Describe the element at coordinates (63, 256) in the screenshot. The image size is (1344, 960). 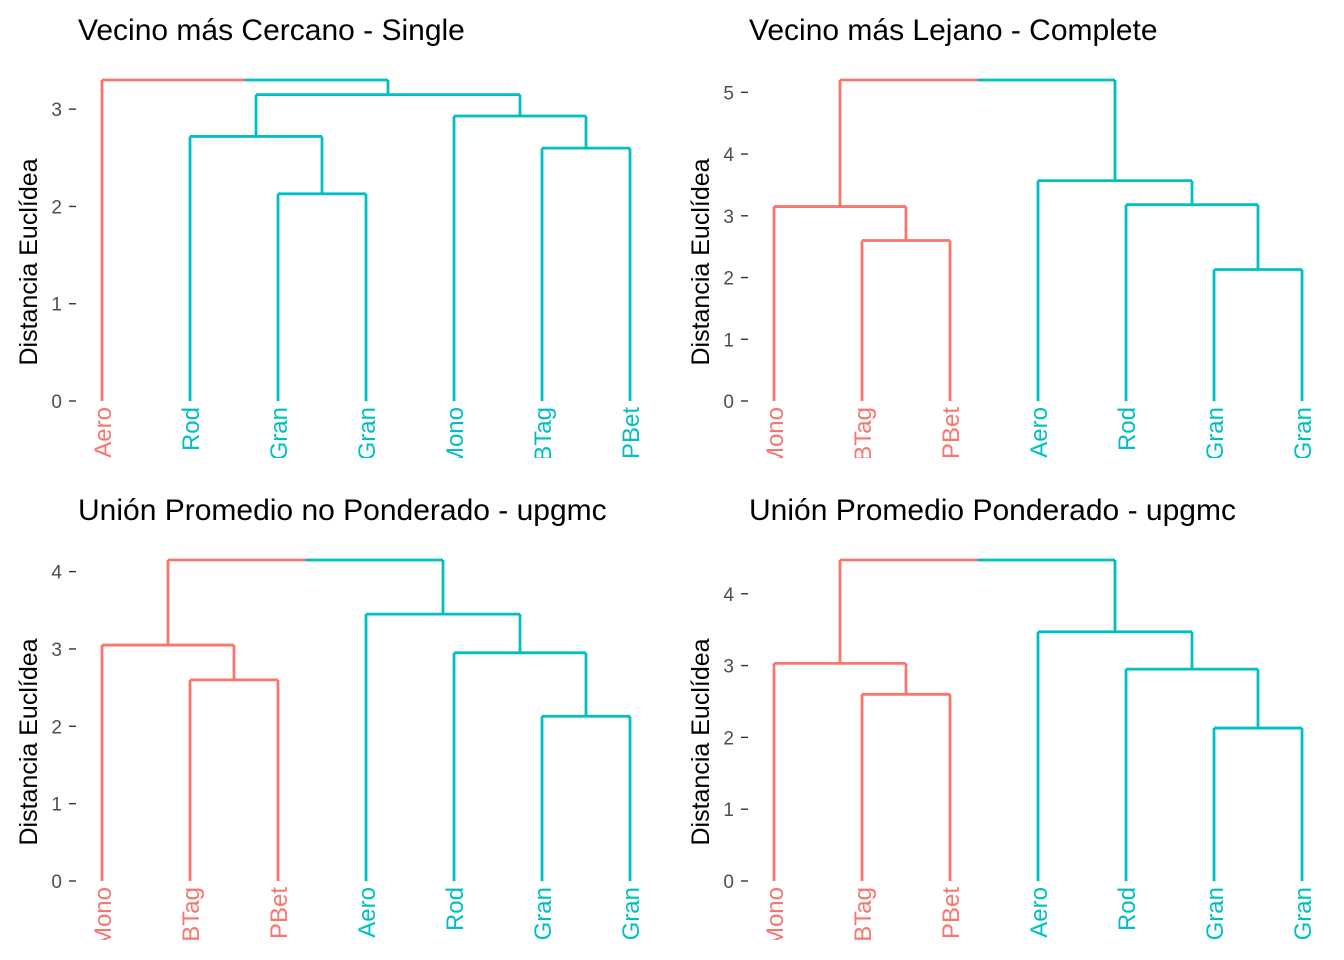
I see `y-axis-ticks: 0 1 2 3` at that location.